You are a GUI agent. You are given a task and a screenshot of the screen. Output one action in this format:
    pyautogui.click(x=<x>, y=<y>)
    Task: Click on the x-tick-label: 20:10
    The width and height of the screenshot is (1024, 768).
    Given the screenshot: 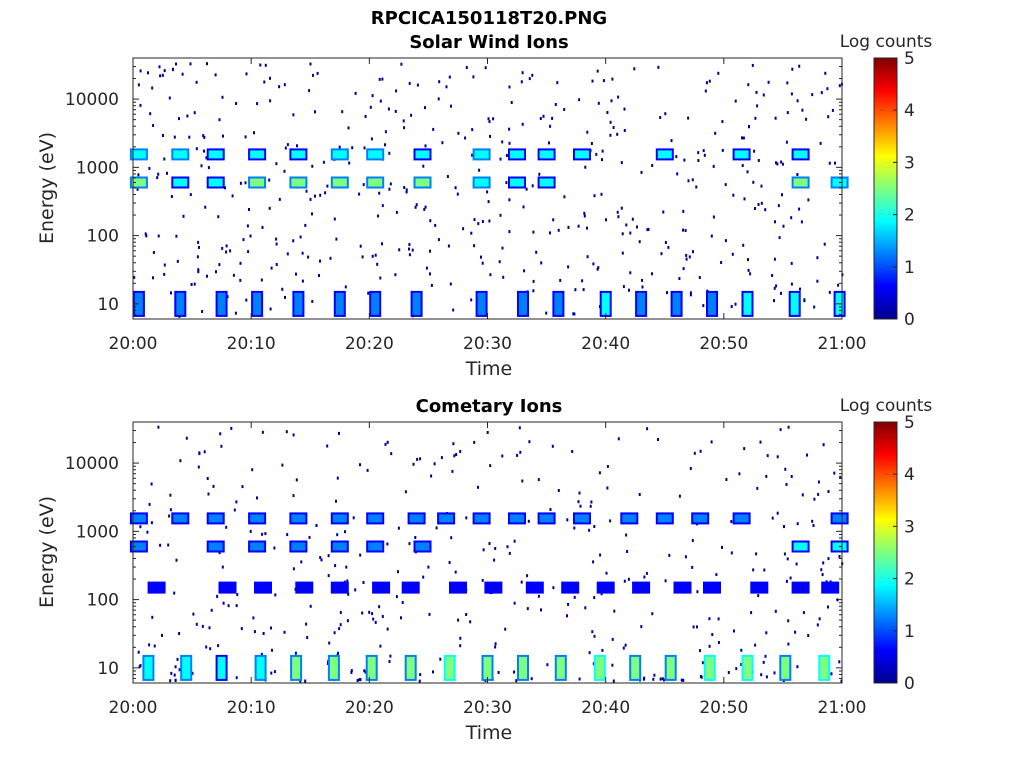 What is the action you would take?
    pyautogui.click(x=251, y=344)
    